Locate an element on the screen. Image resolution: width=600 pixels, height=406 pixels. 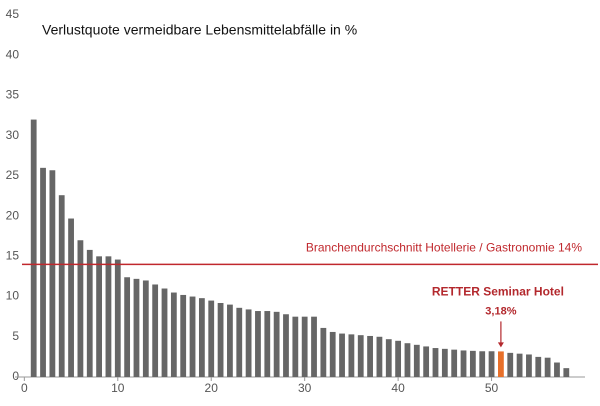
x-tick-label: 30 is located at coordinates (305, 388).